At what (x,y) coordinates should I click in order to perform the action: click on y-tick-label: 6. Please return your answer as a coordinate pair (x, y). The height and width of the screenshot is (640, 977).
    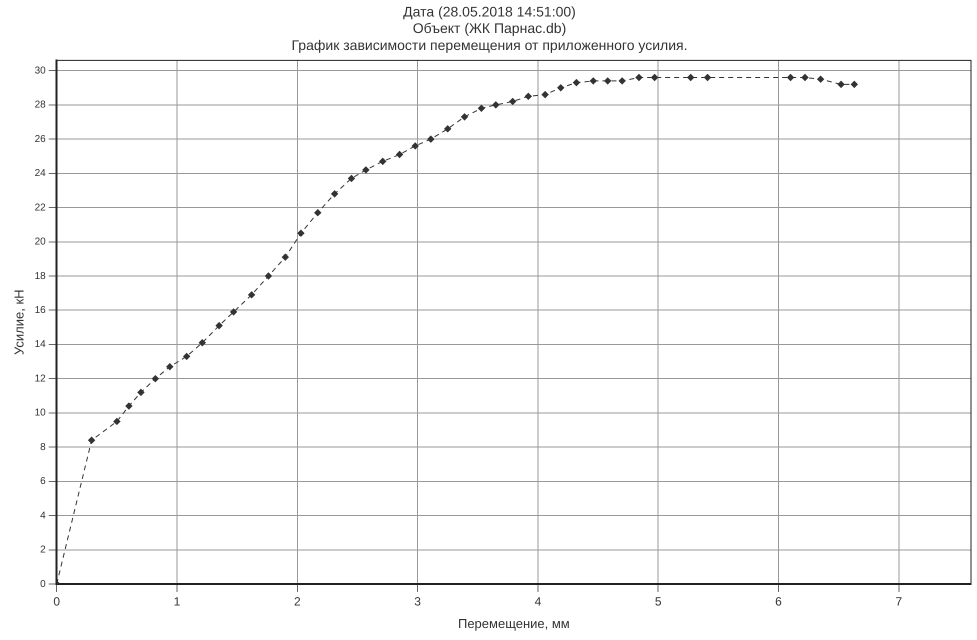
    Looking at the image, I should click on (43, 482).